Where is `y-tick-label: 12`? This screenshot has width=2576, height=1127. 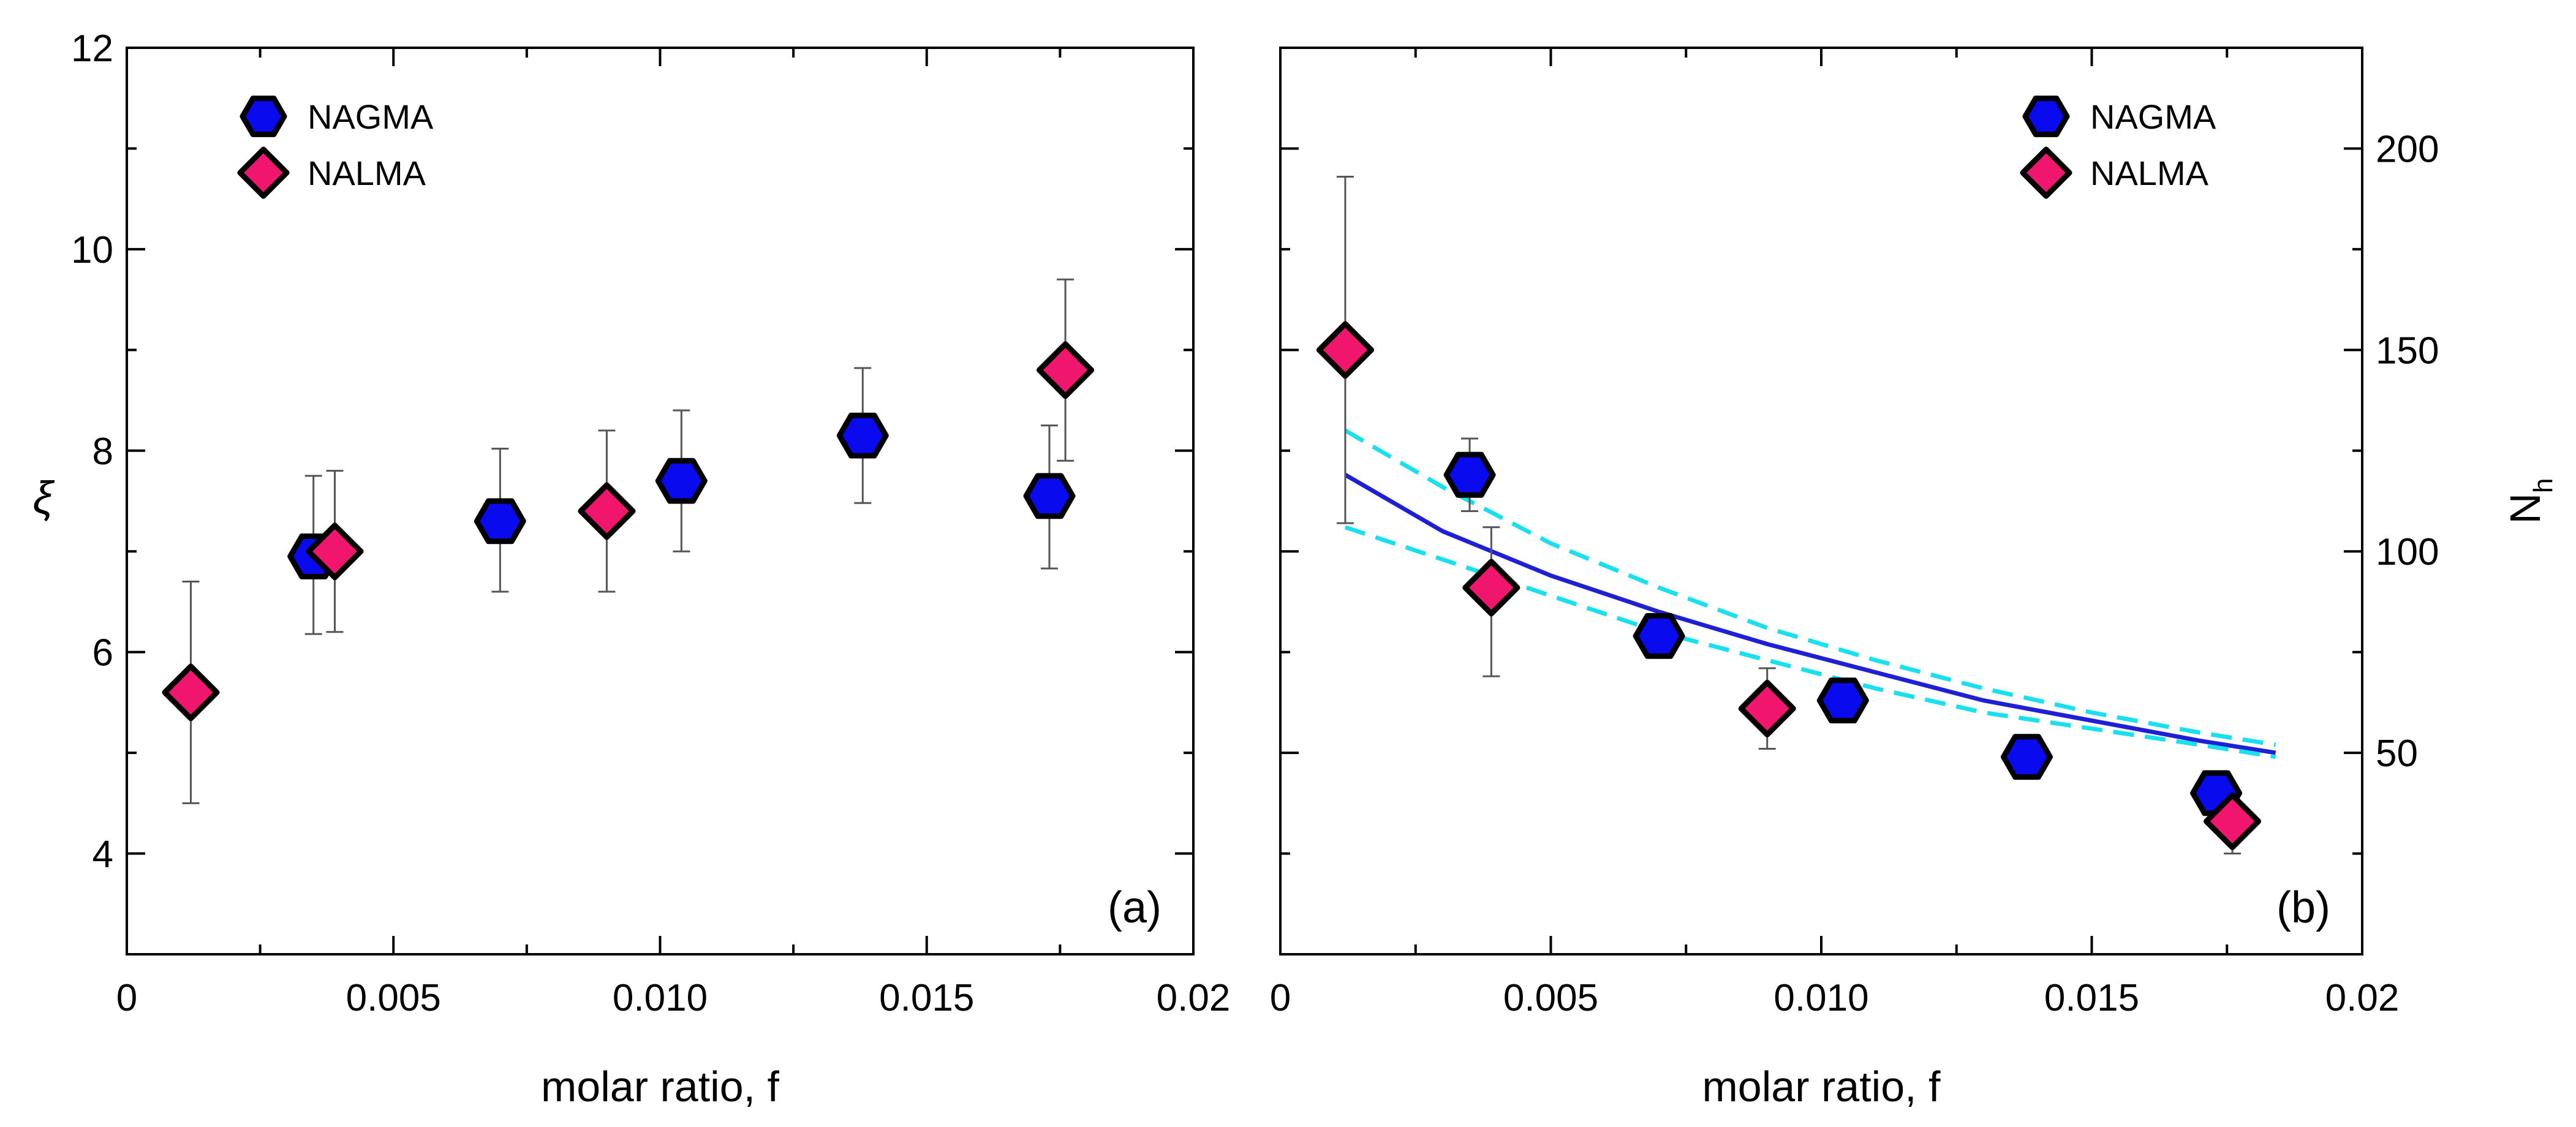
y-tick-label: 12 is located at coordinates (92, 49).